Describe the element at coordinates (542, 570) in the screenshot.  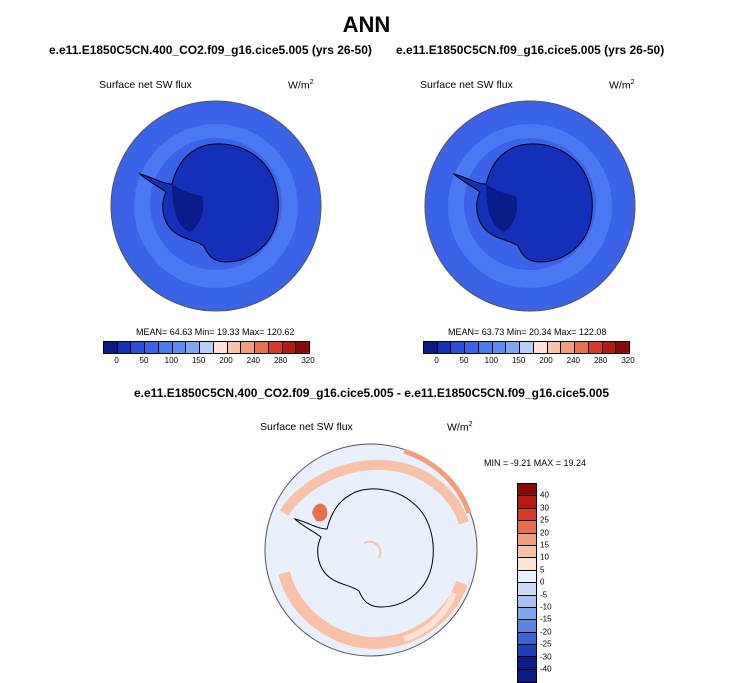
I see `colorbar-tick-label: 5` at that location.